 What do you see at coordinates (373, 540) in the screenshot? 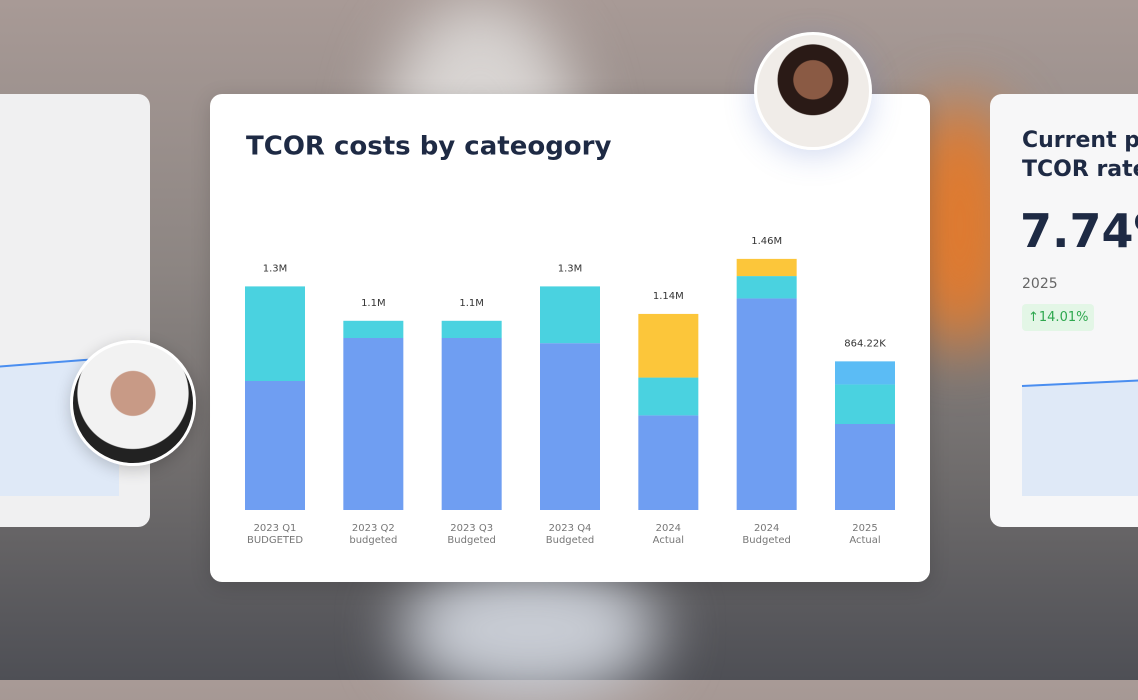
I see `x-tick-label: budgeted` at bounding box center [373, 540].